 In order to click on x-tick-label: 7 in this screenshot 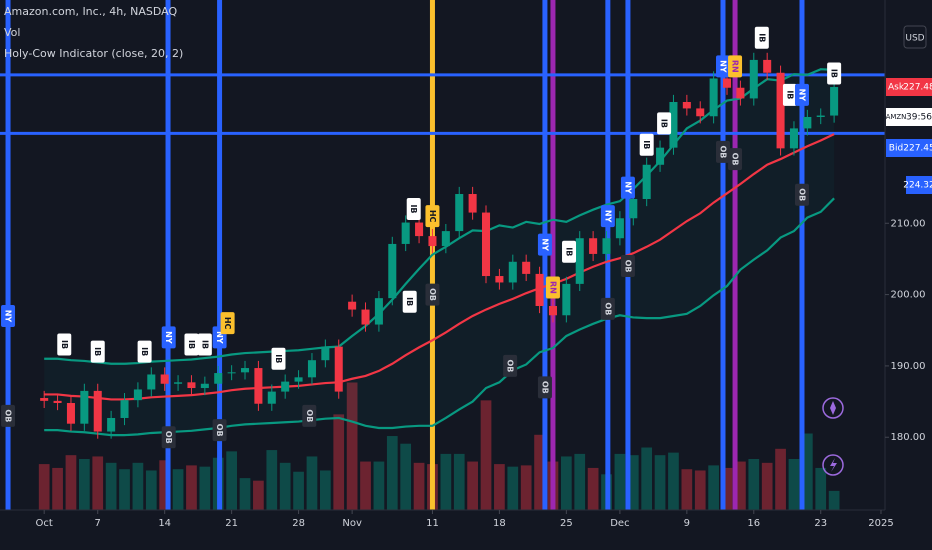, I will do `click(98, 523)`.